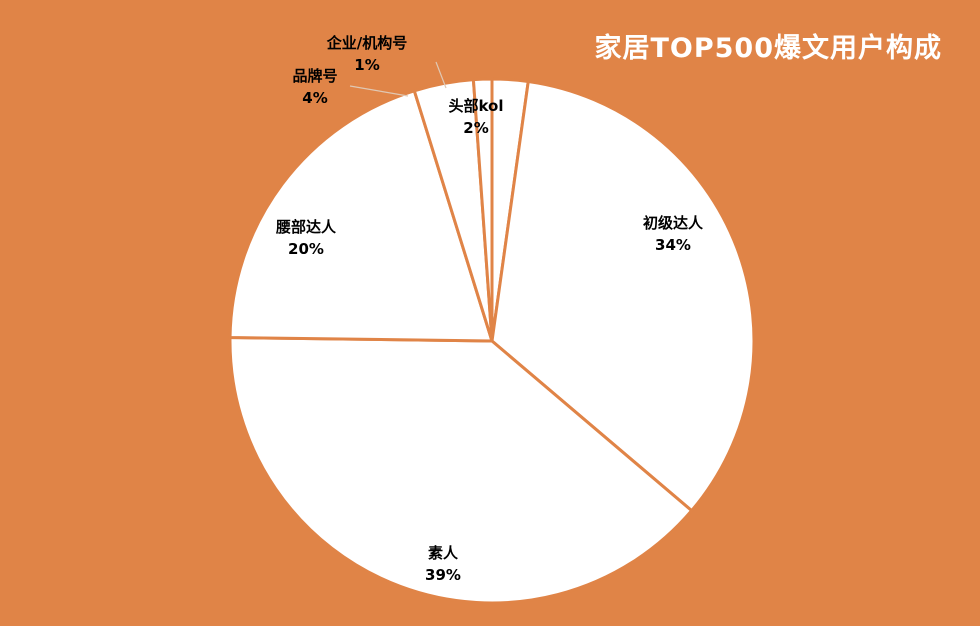 The height and width of the screenshot is (626, 980). Describe the element at coordinates (314, 98) in the screenshot. I see `slice-percent-label: 4%` at that location.